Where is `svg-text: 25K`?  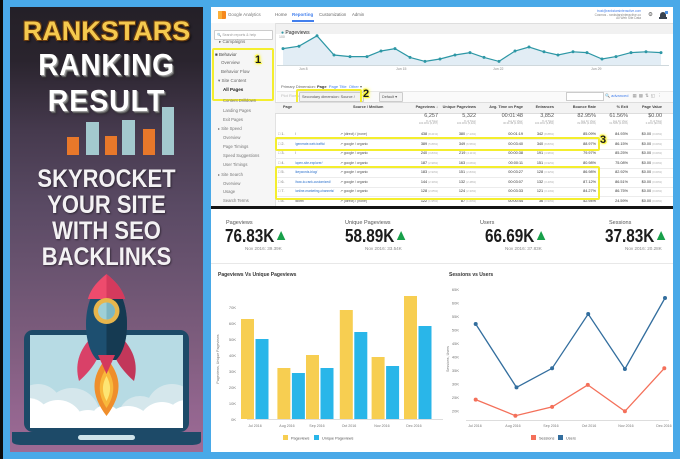 svg-text: 25K is located at coordinates (455, 397).